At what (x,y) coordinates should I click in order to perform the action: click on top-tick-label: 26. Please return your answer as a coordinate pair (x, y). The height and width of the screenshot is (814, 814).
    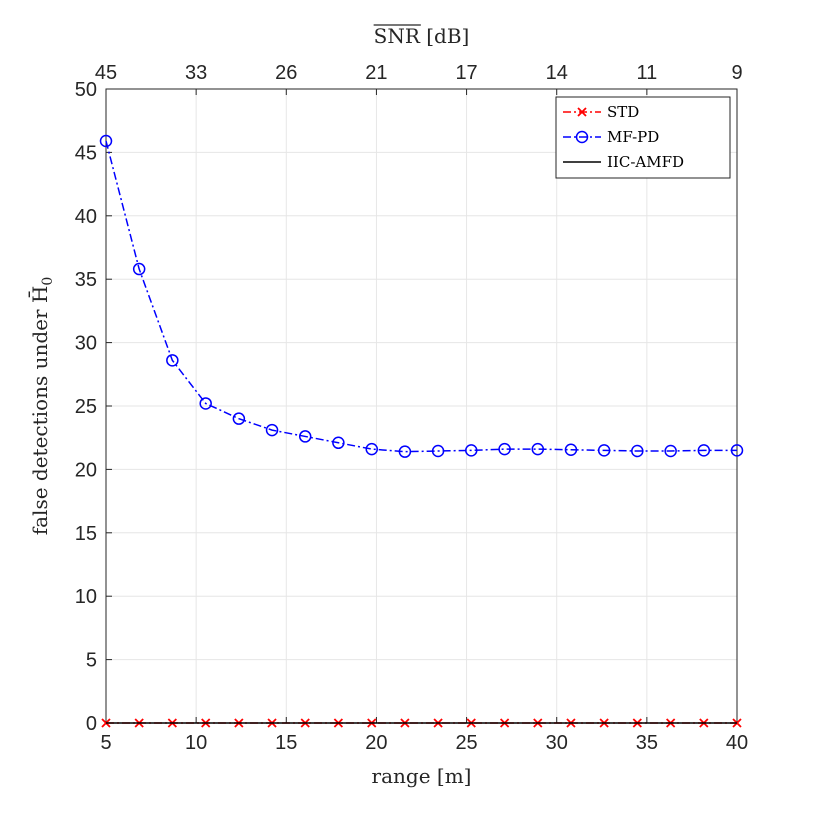
    Looking at the image, I should click on (286, 73).